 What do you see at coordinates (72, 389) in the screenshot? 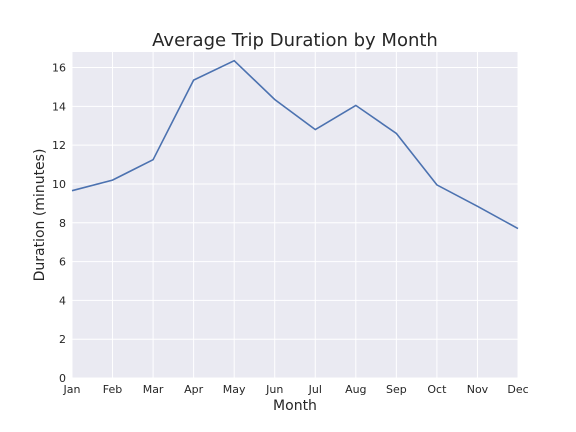
I see `x-tick-label: Jan` at bounding box center [72, 389].